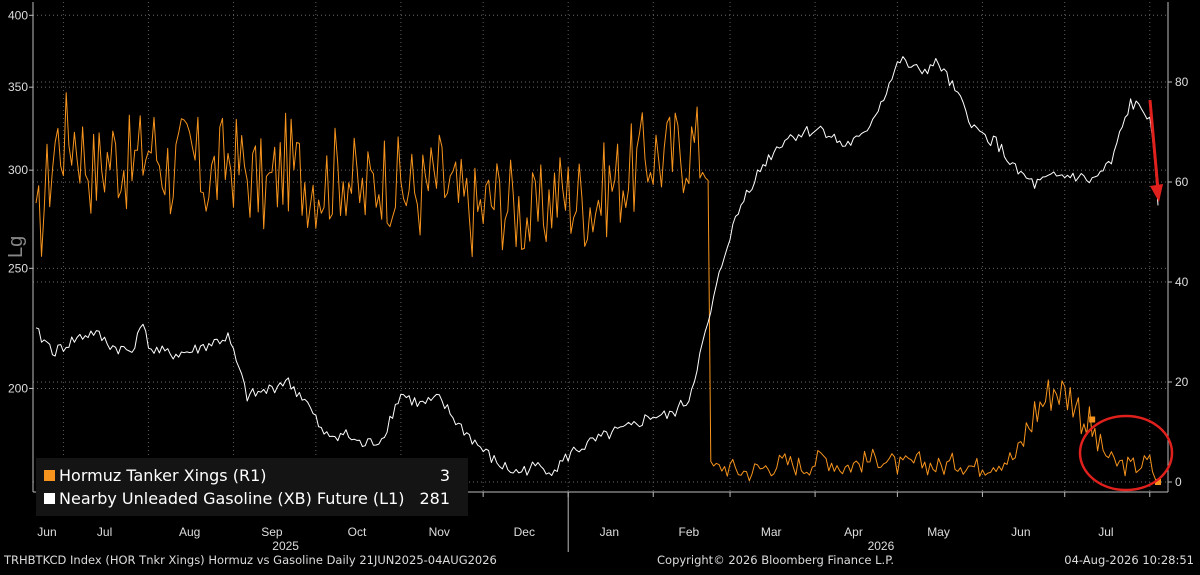 The image size is (1200, 575). What do you see at coordinates (18, 15) in the screenshot?
I see `left-tick-label: 400` at bounding box center [18, 15].